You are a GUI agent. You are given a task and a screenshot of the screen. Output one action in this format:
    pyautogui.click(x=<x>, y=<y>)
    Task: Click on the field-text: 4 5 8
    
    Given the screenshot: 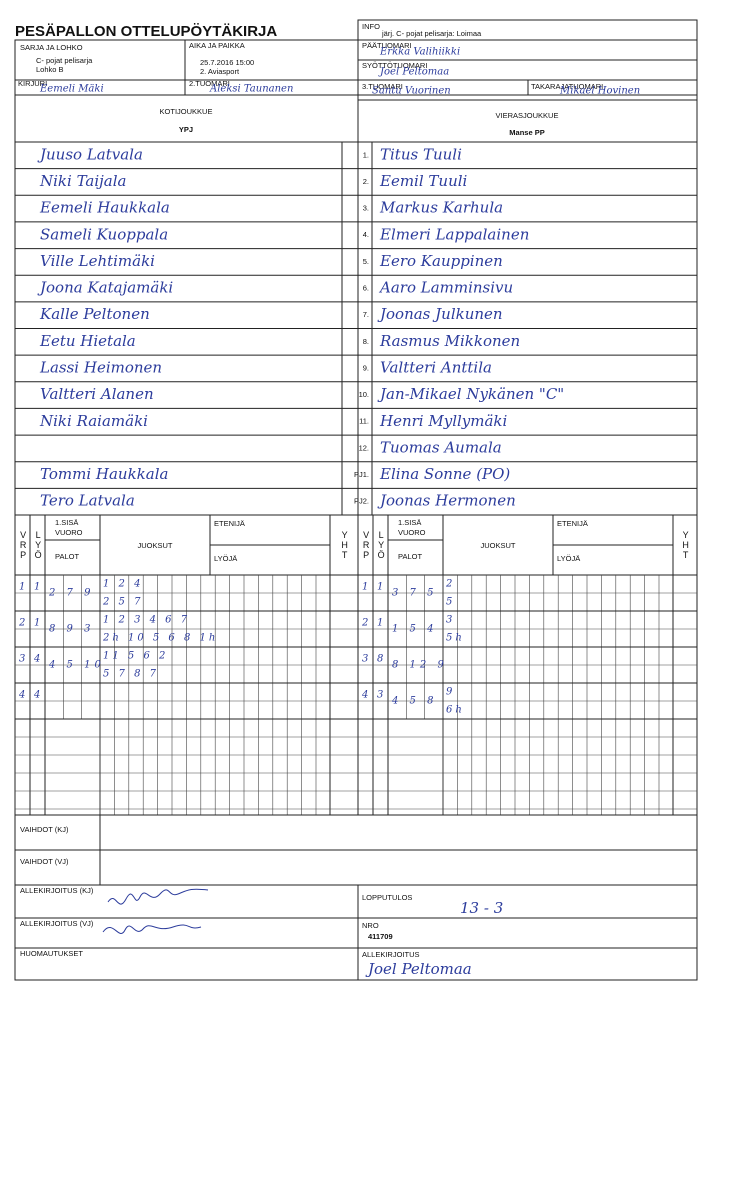 What is the action you would take?
    pyautogui.click(x=414, y=701)
    